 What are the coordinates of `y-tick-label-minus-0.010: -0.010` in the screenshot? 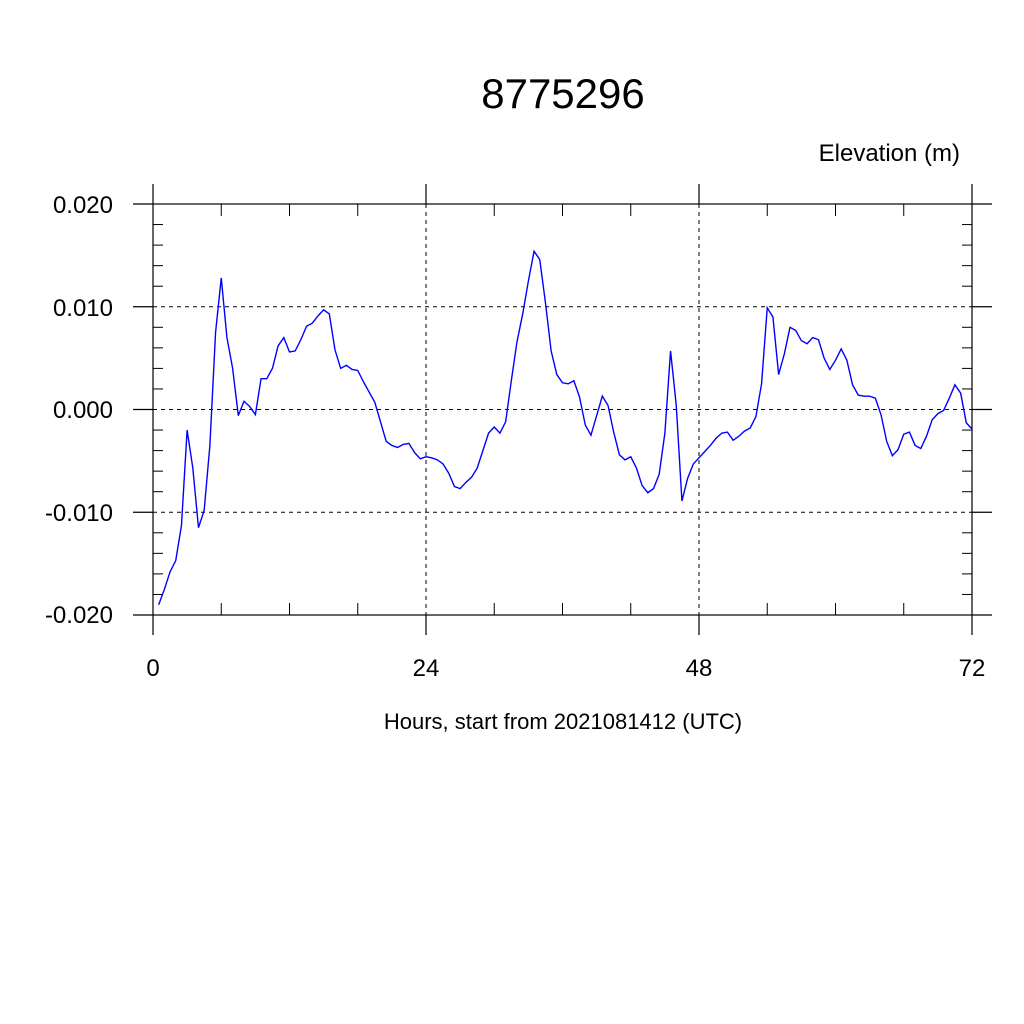 It's located at (79, 513).